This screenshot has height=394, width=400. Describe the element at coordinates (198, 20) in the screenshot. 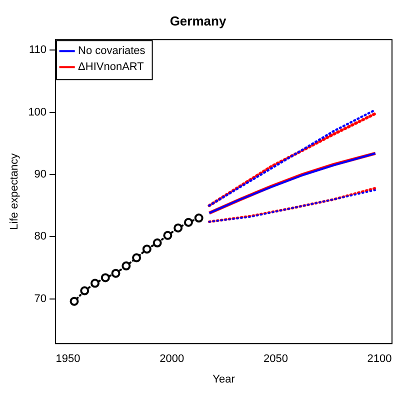

I see `chart-title: Germany` at that location.